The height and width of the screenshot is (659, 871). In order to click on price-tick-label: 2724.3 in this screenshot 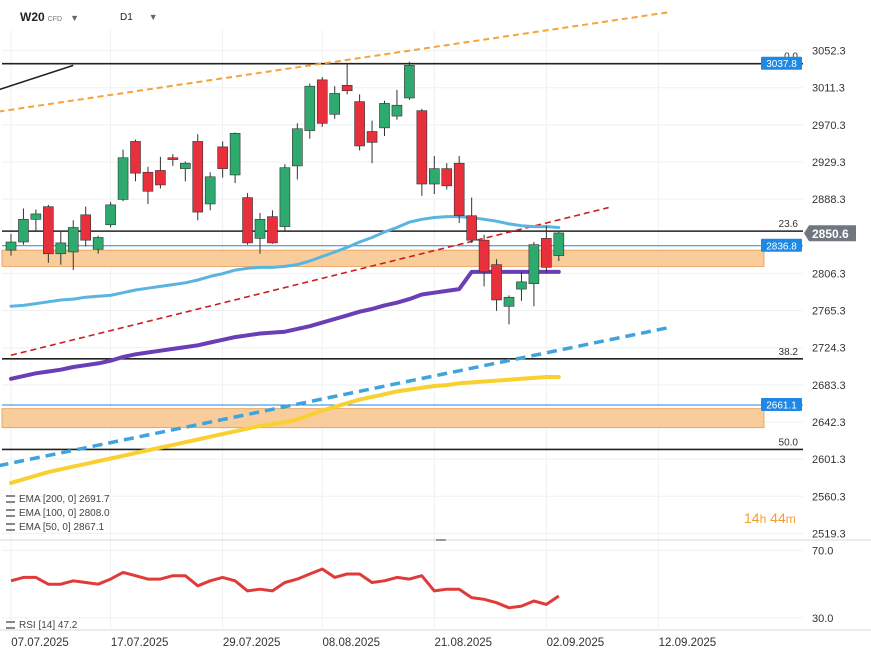, I will do `click(829, 349)`.